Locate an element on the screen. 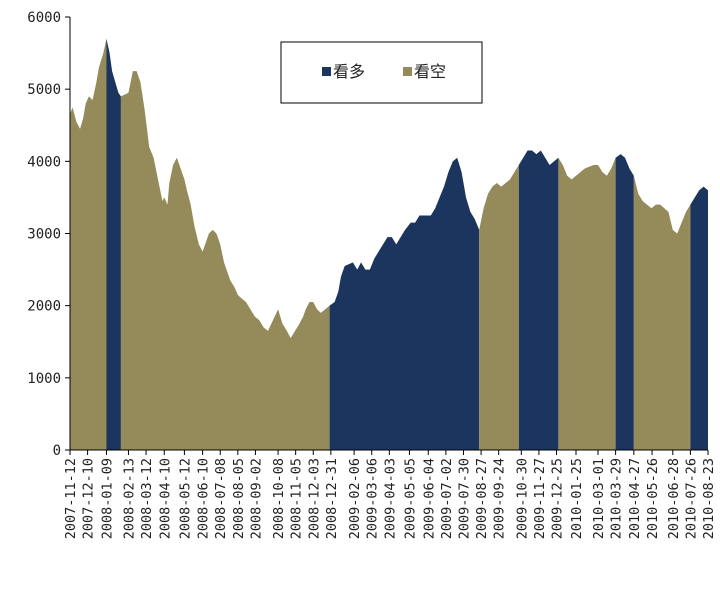 The height and width of the screenshot is (597, 720). y-tick-label: 5000 is located at coordinates (44, 90).